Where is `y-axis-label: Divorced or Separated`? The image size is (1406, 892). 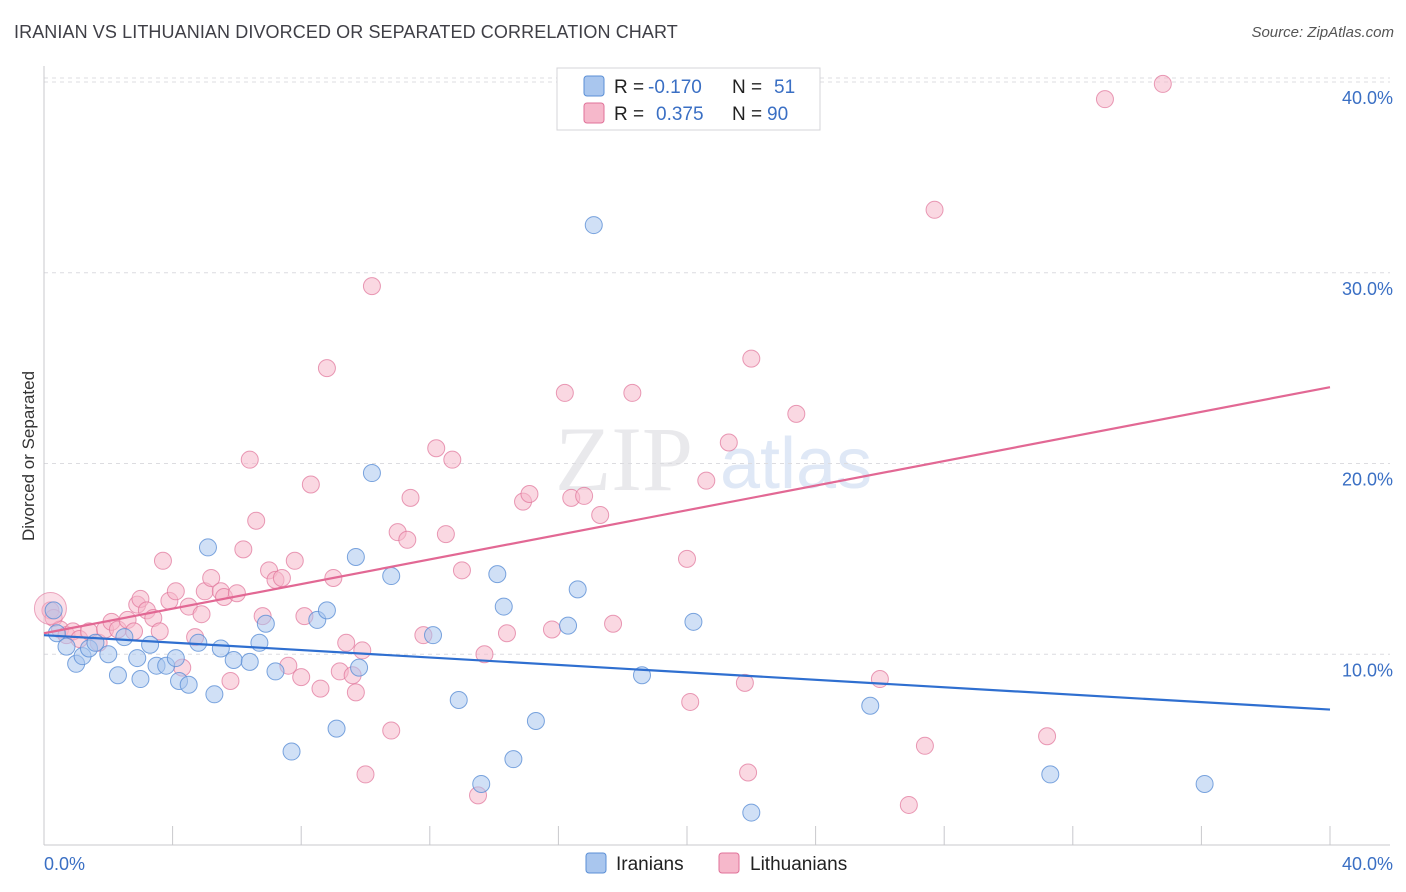
y-axis-label: Divorced or Separated is located at coordinates (28, 456).